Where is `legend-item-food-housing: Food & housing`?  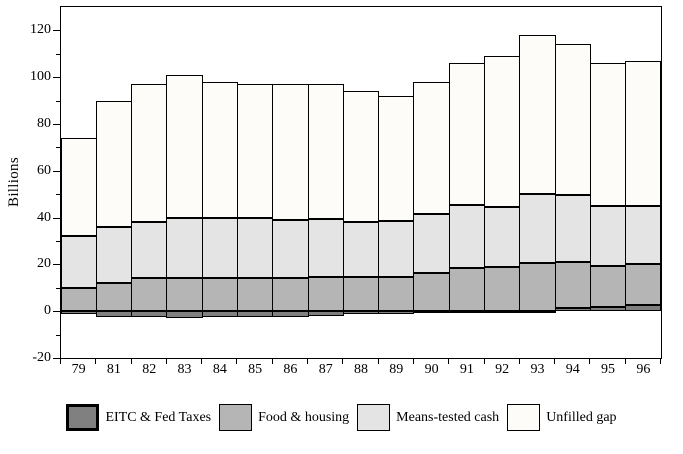 legend-item-food-housing: Food & housing is located at coordinates (284, 417).